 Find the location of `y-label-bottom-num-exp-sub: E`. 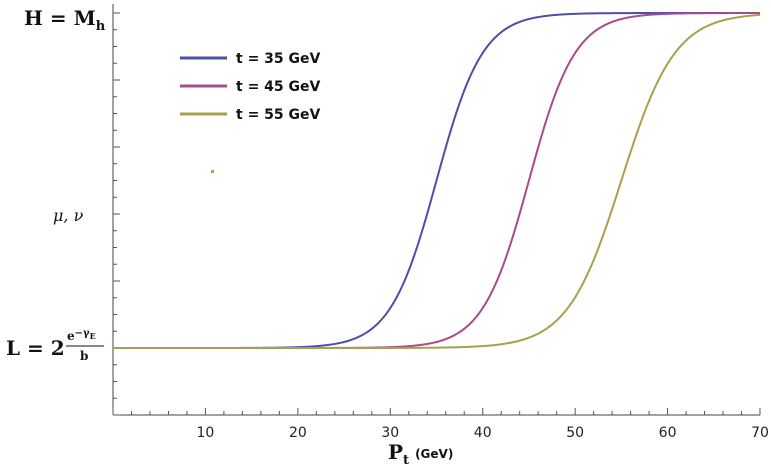

y-label-bottom-num-exp-sub: E is located at coordinates (93, 336).